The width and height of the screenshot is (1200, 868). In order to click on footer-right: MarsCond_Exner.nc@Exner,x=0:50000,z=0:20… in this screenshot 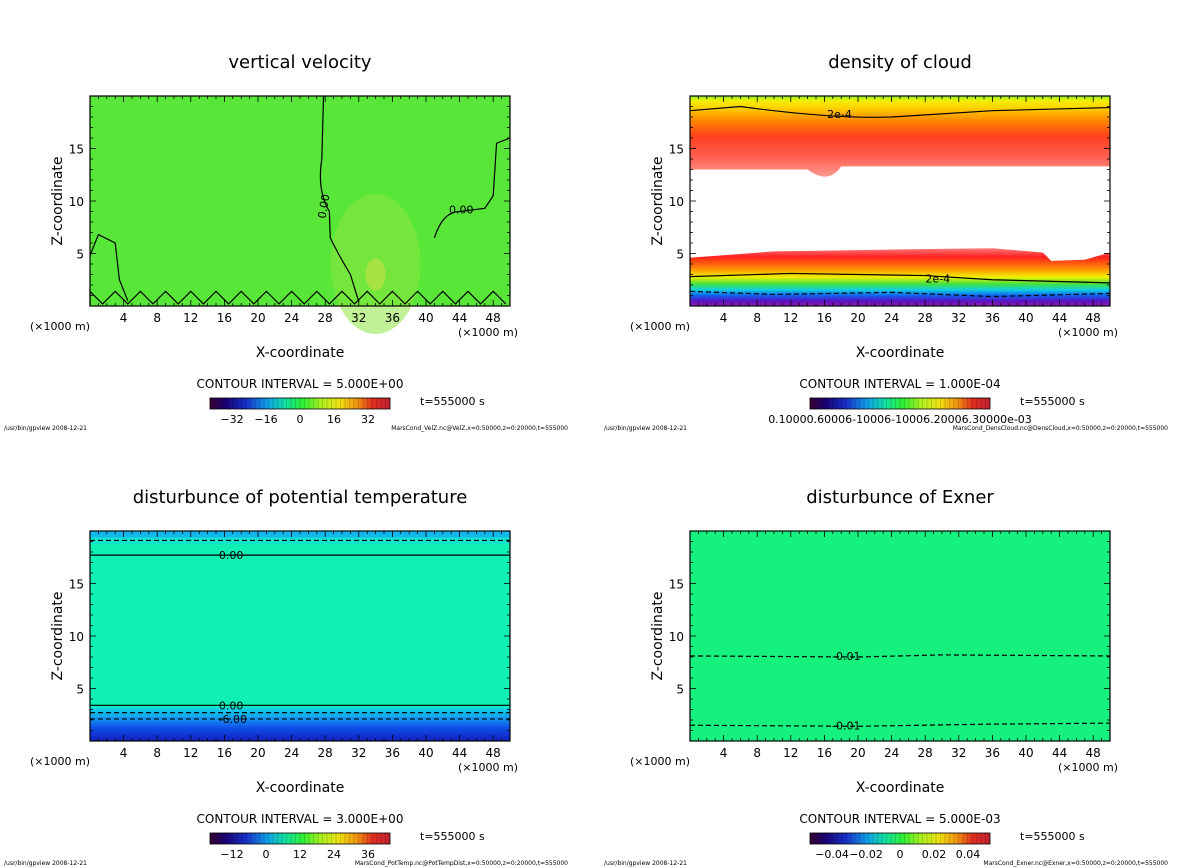, I will do `click(1075, 863)`.